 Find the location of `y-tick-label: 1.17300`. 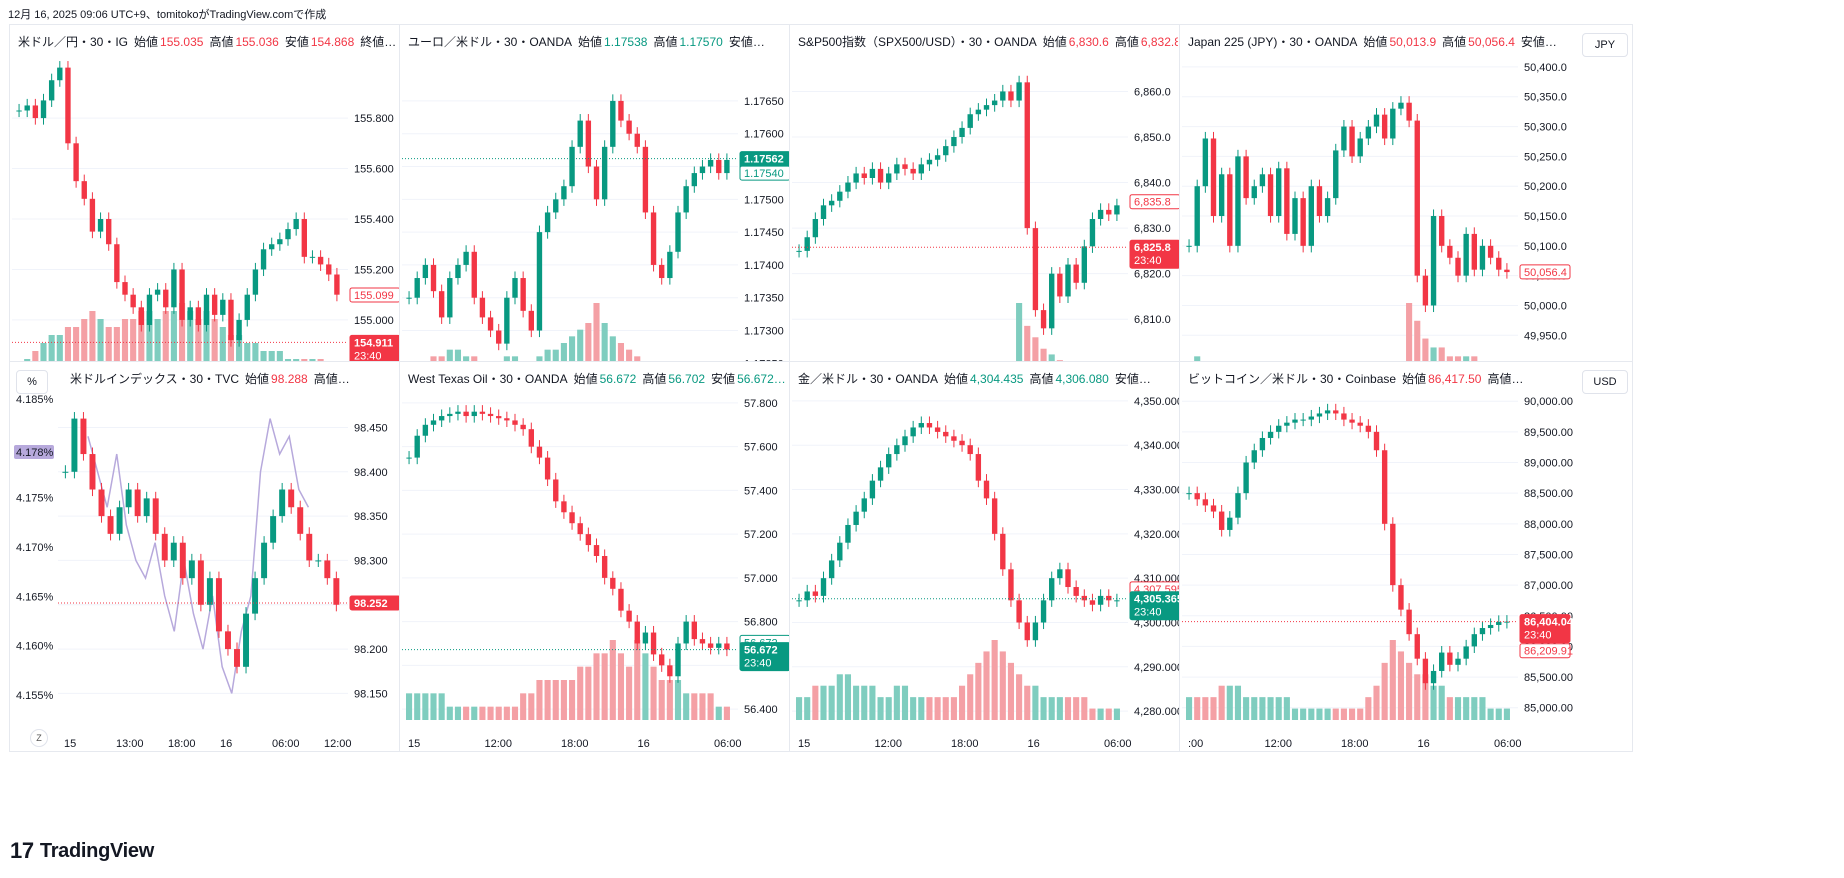

y-tick-label: 1.17300 is located at coordinates (764, 332).